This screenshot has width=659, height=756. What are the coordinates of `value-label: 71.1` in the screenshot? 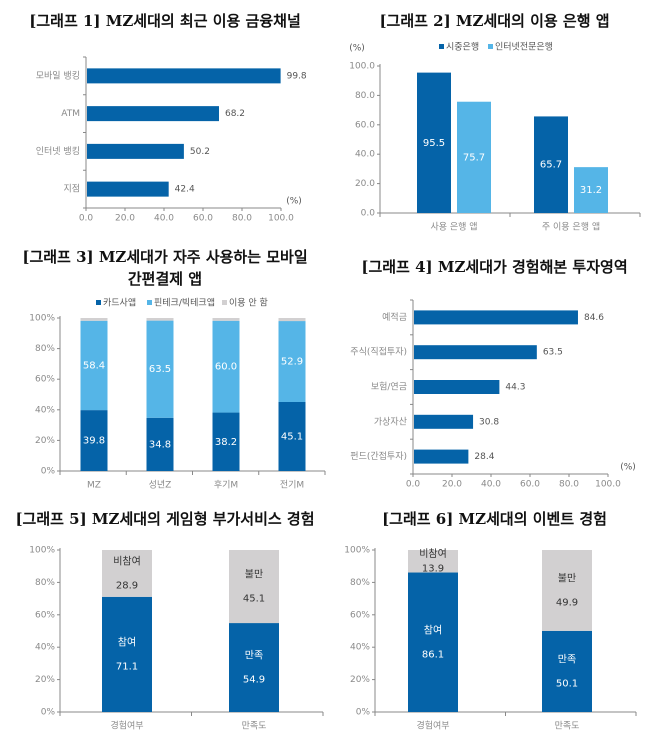 It's located at (127, 666).